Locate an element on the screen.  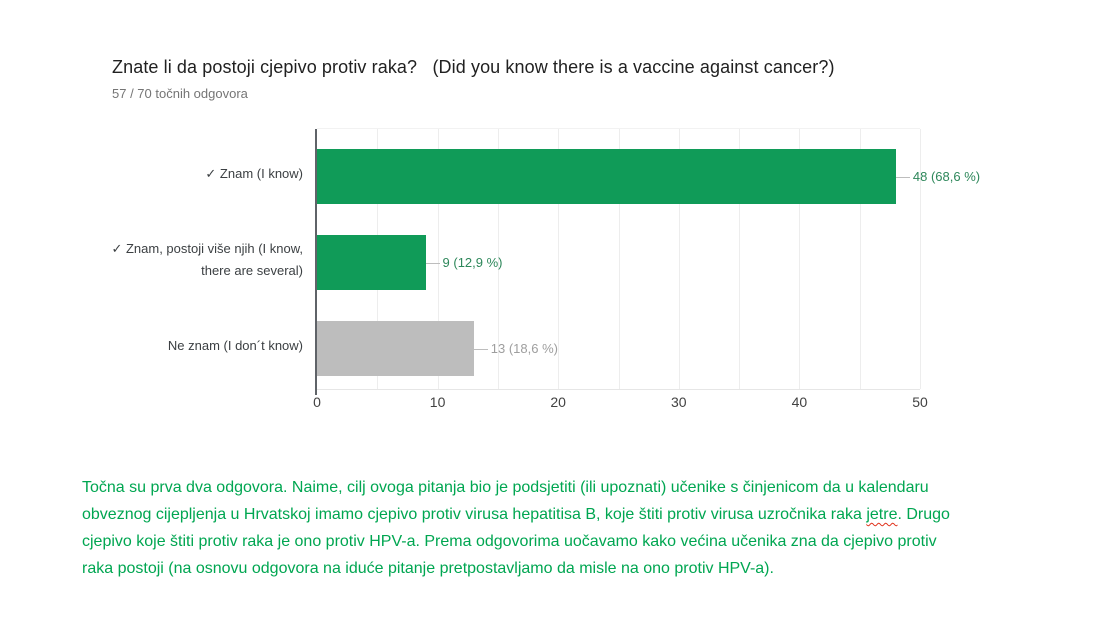
x-tick-label: 20 is located at coordinates (558, 402).